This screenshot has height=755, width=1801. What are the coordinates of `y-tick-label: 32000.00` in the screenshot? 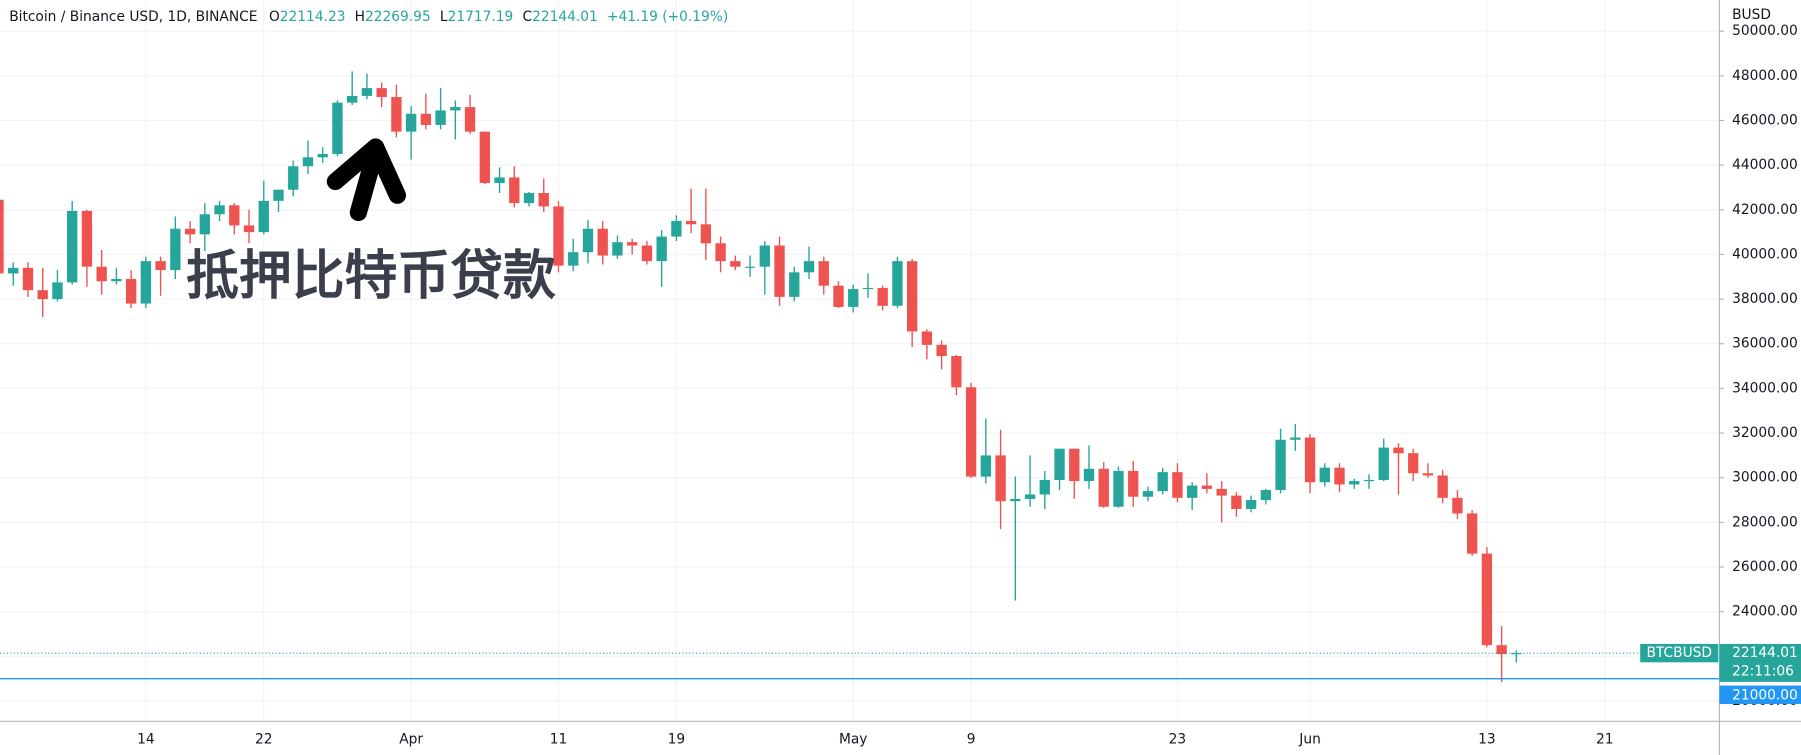 It's located at (1765, 433).